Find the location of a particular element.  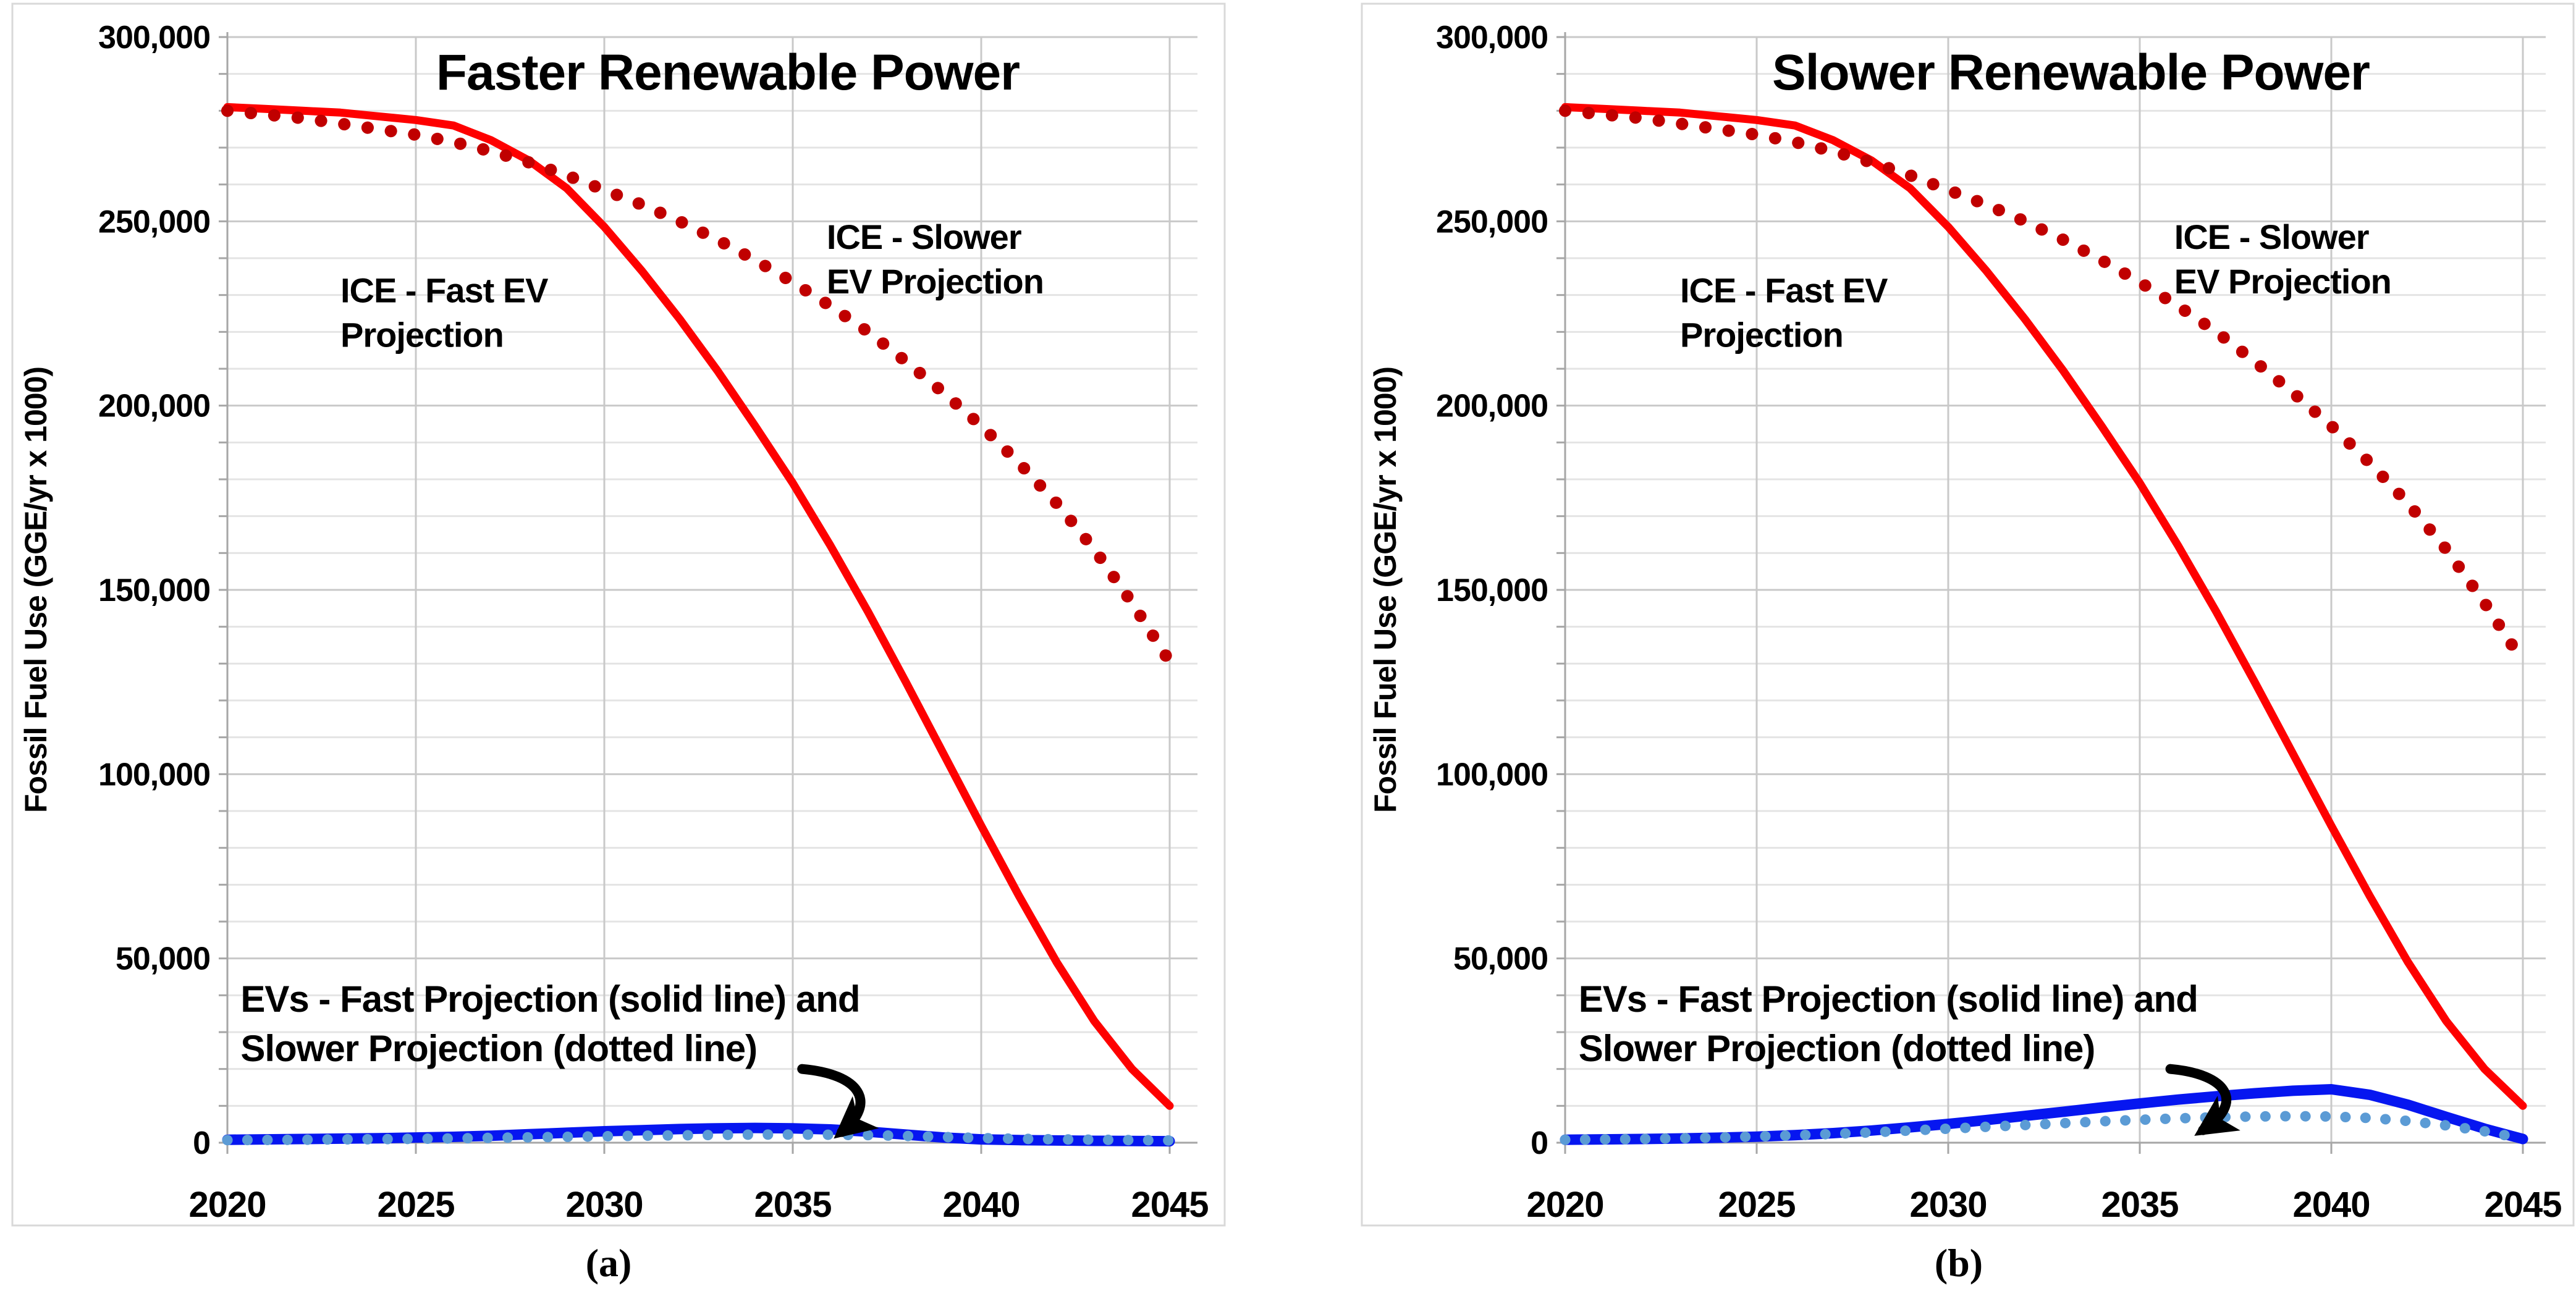

caption-a: (a) is located at coordinates (608, 1263).